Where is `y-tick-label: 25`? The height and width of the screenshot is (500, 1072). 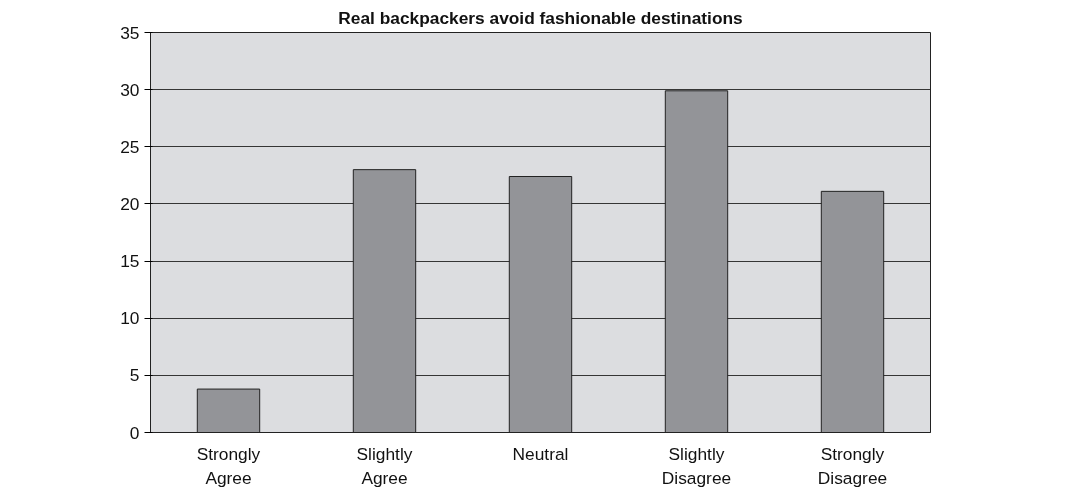
y-tick-label: 25 is located at coordinates (130, 146).